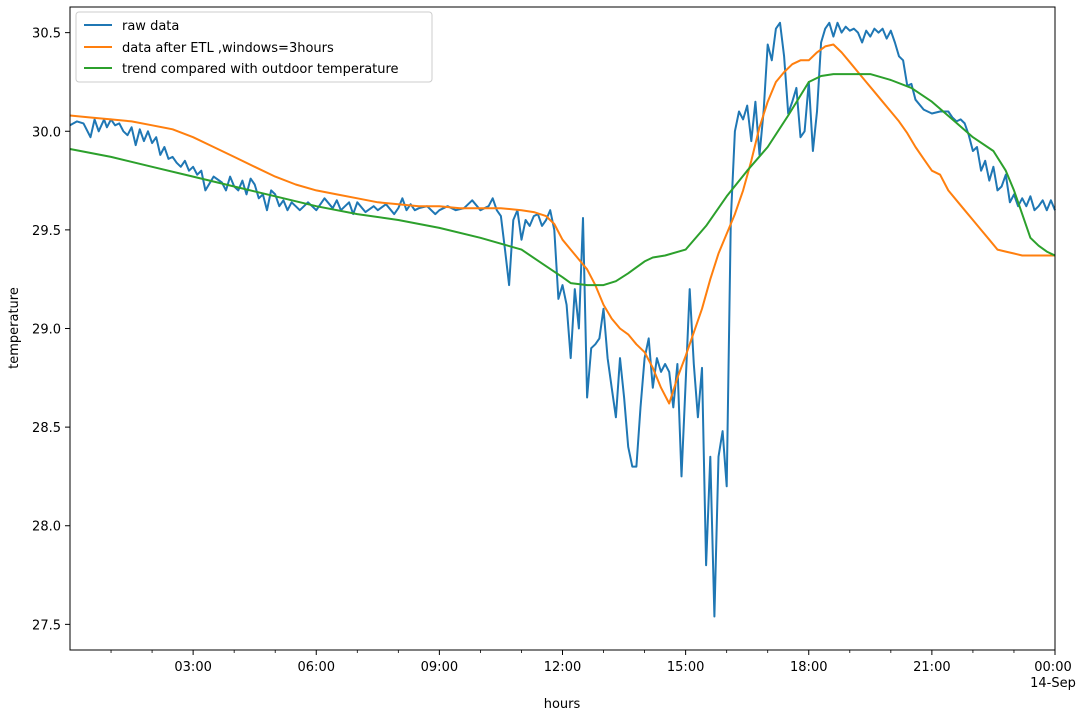 This screenshot has width=1084, height=715. I want to click on y-tick-label: 29.0, so click(46, 330).